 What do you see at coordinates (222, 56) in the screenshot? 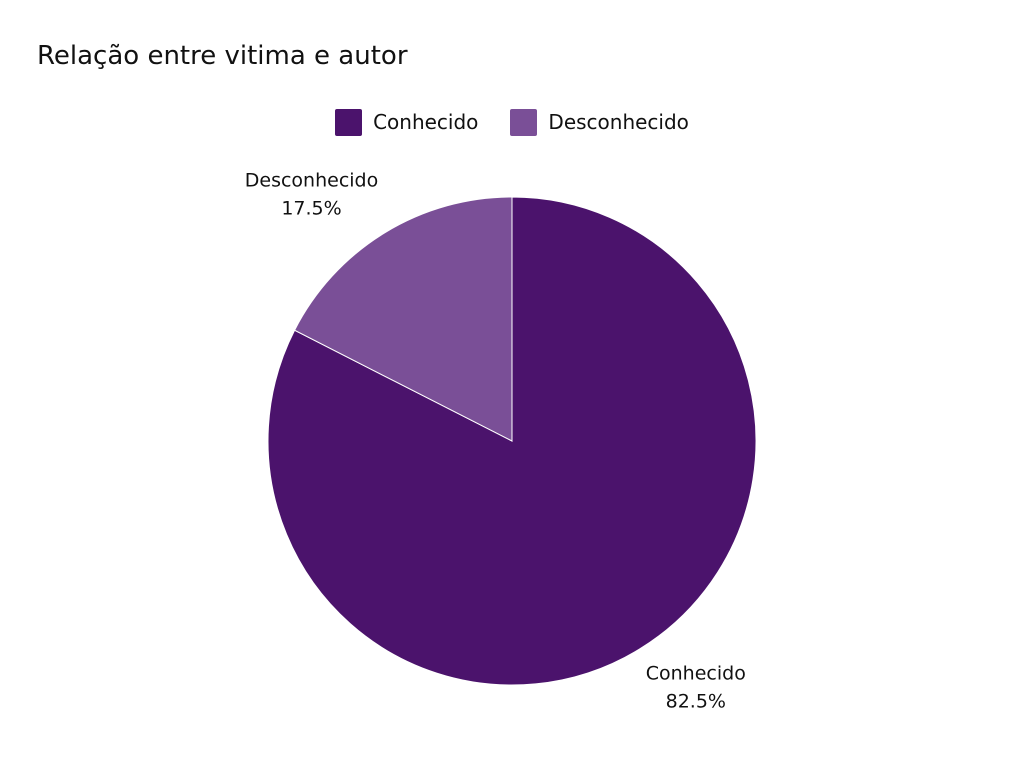
I see `chart-title: Relação entre vitima e autor` at bounding box center [222, 56].